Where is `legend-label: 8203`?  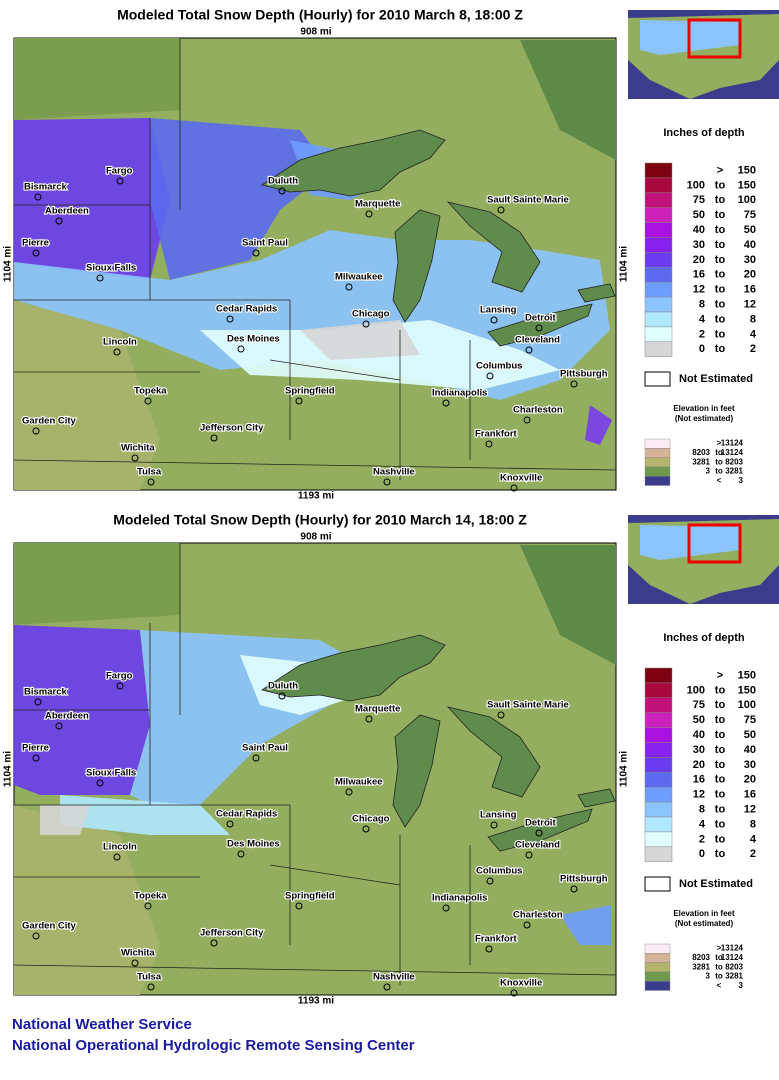 legend-label: 8203 is located at coordinates (701, 452).